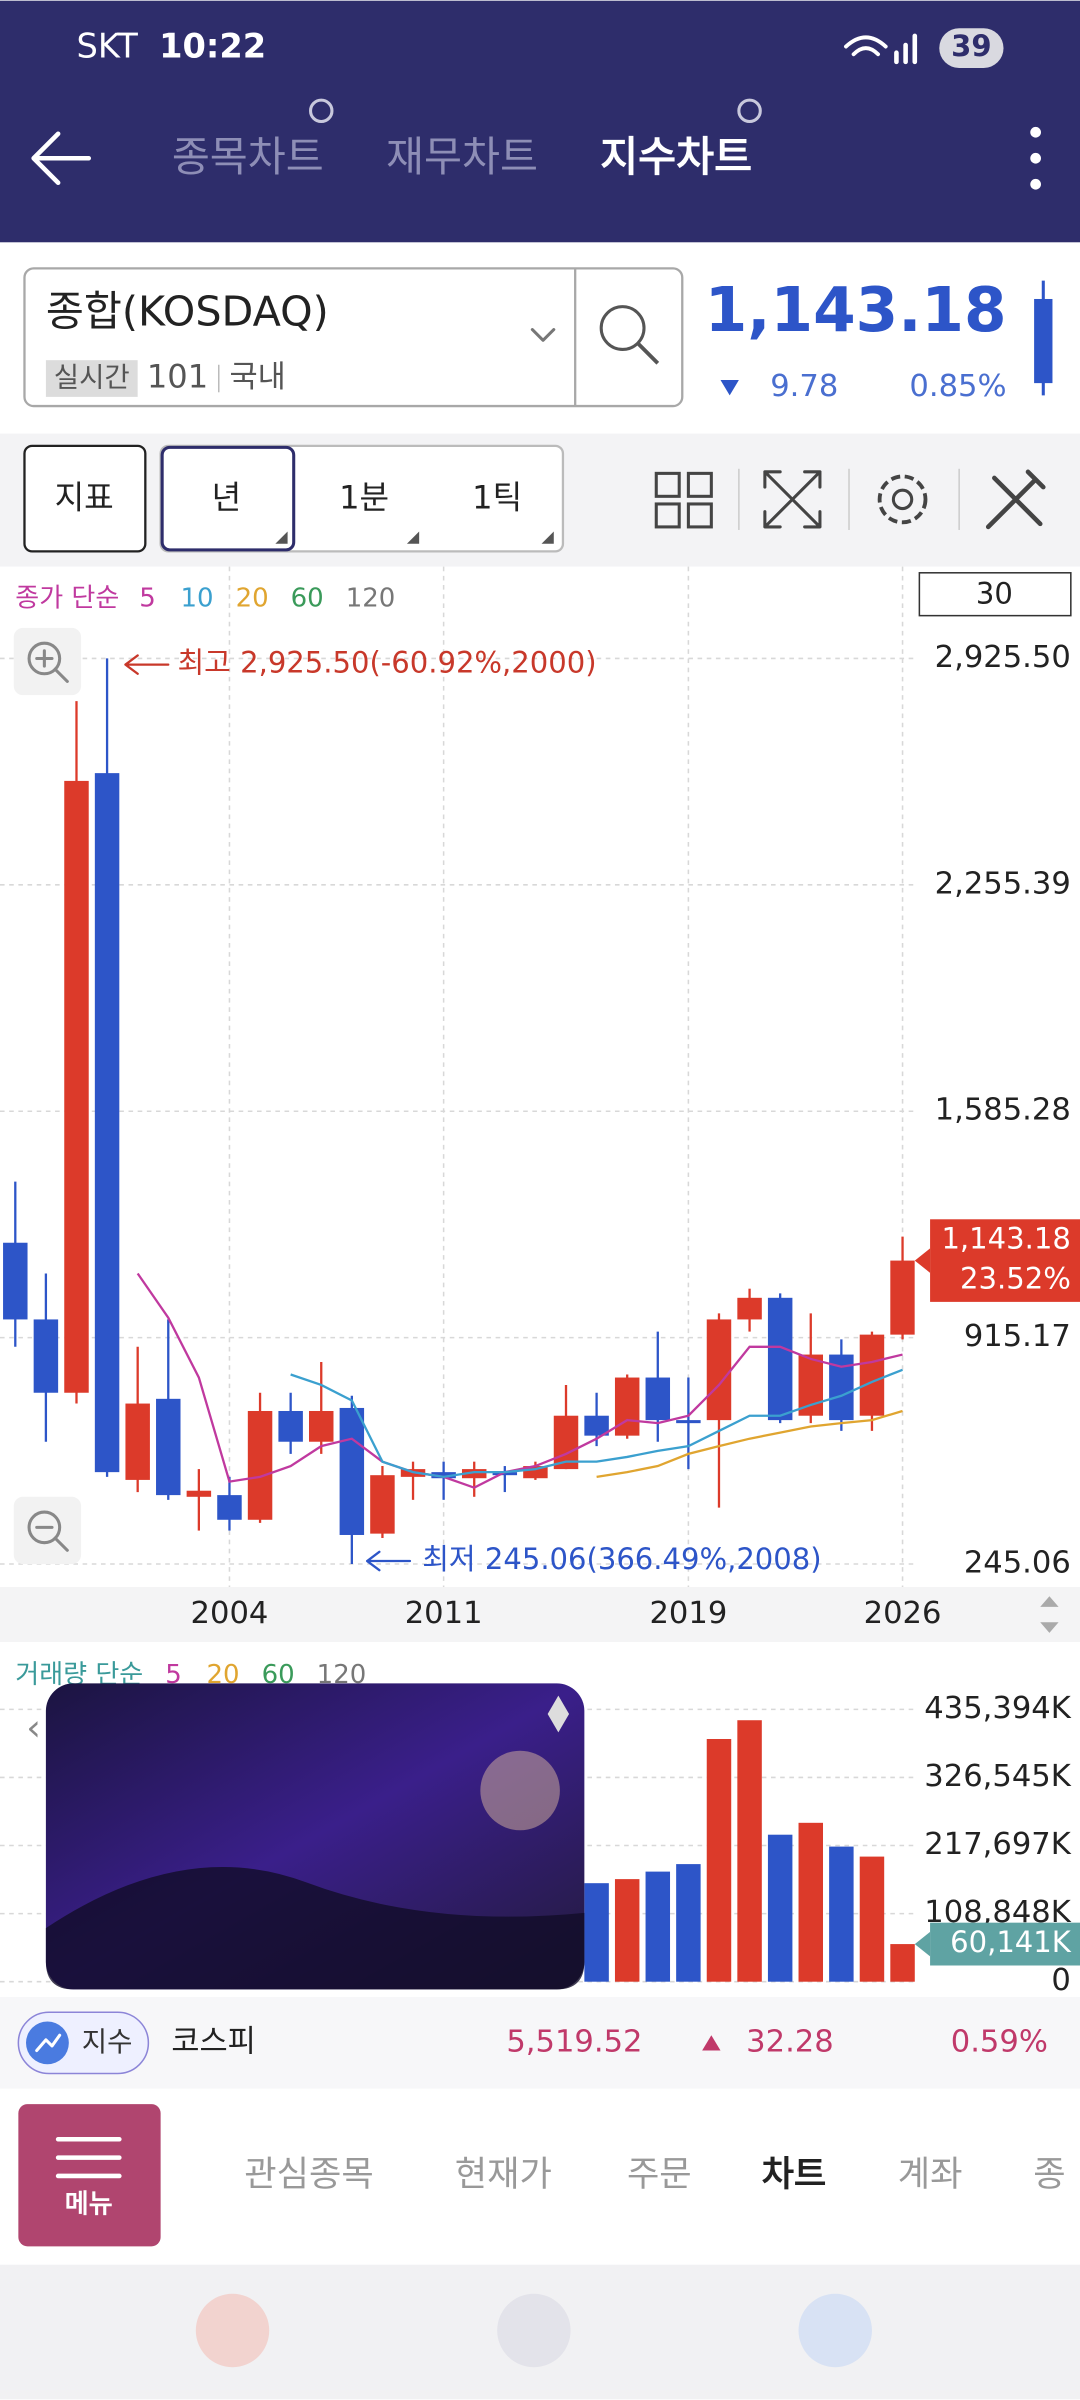  Describe the element at coordinates (543, 335) in the screenshot. I see `dropdown-icon` at that location.